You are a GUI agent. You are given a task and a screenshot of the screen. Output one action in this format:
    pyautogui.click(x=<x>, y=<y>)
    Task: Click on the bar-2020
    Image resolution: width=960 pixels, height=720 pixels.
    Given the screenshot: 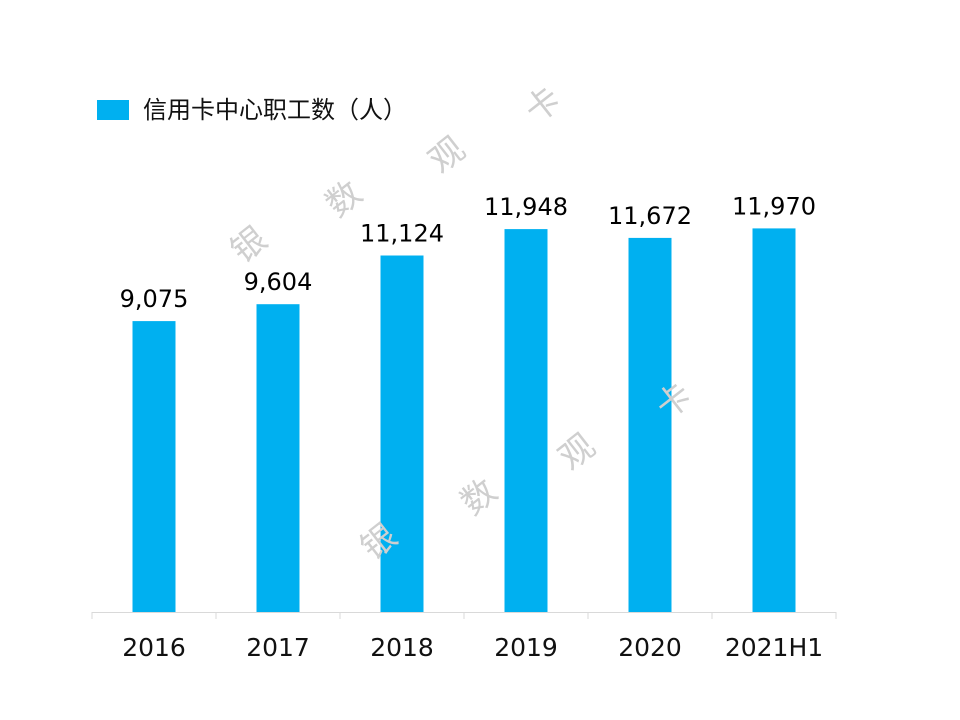 What is the action you would take?
    pyautogui.click(x=650, y=424)
    